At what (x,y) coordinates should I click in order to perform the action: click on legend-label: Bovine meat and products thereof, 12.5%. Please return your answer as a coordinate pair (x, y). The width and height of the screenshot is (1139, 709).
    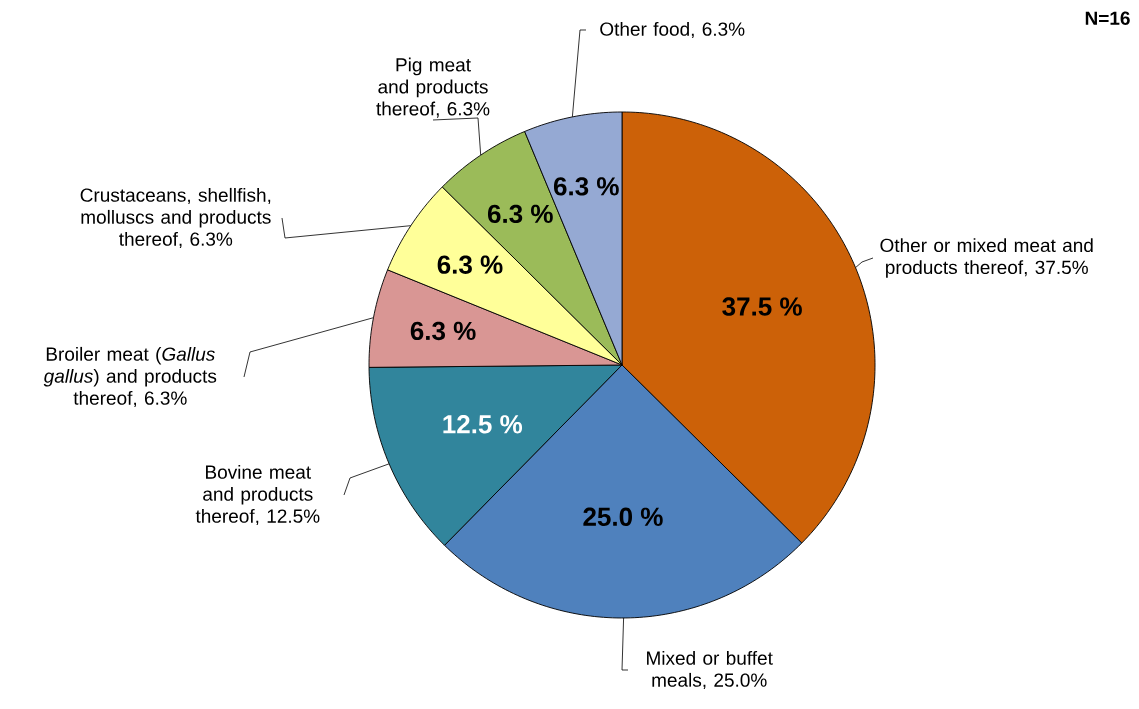
    Looking at the image, I should click on (257, 495).